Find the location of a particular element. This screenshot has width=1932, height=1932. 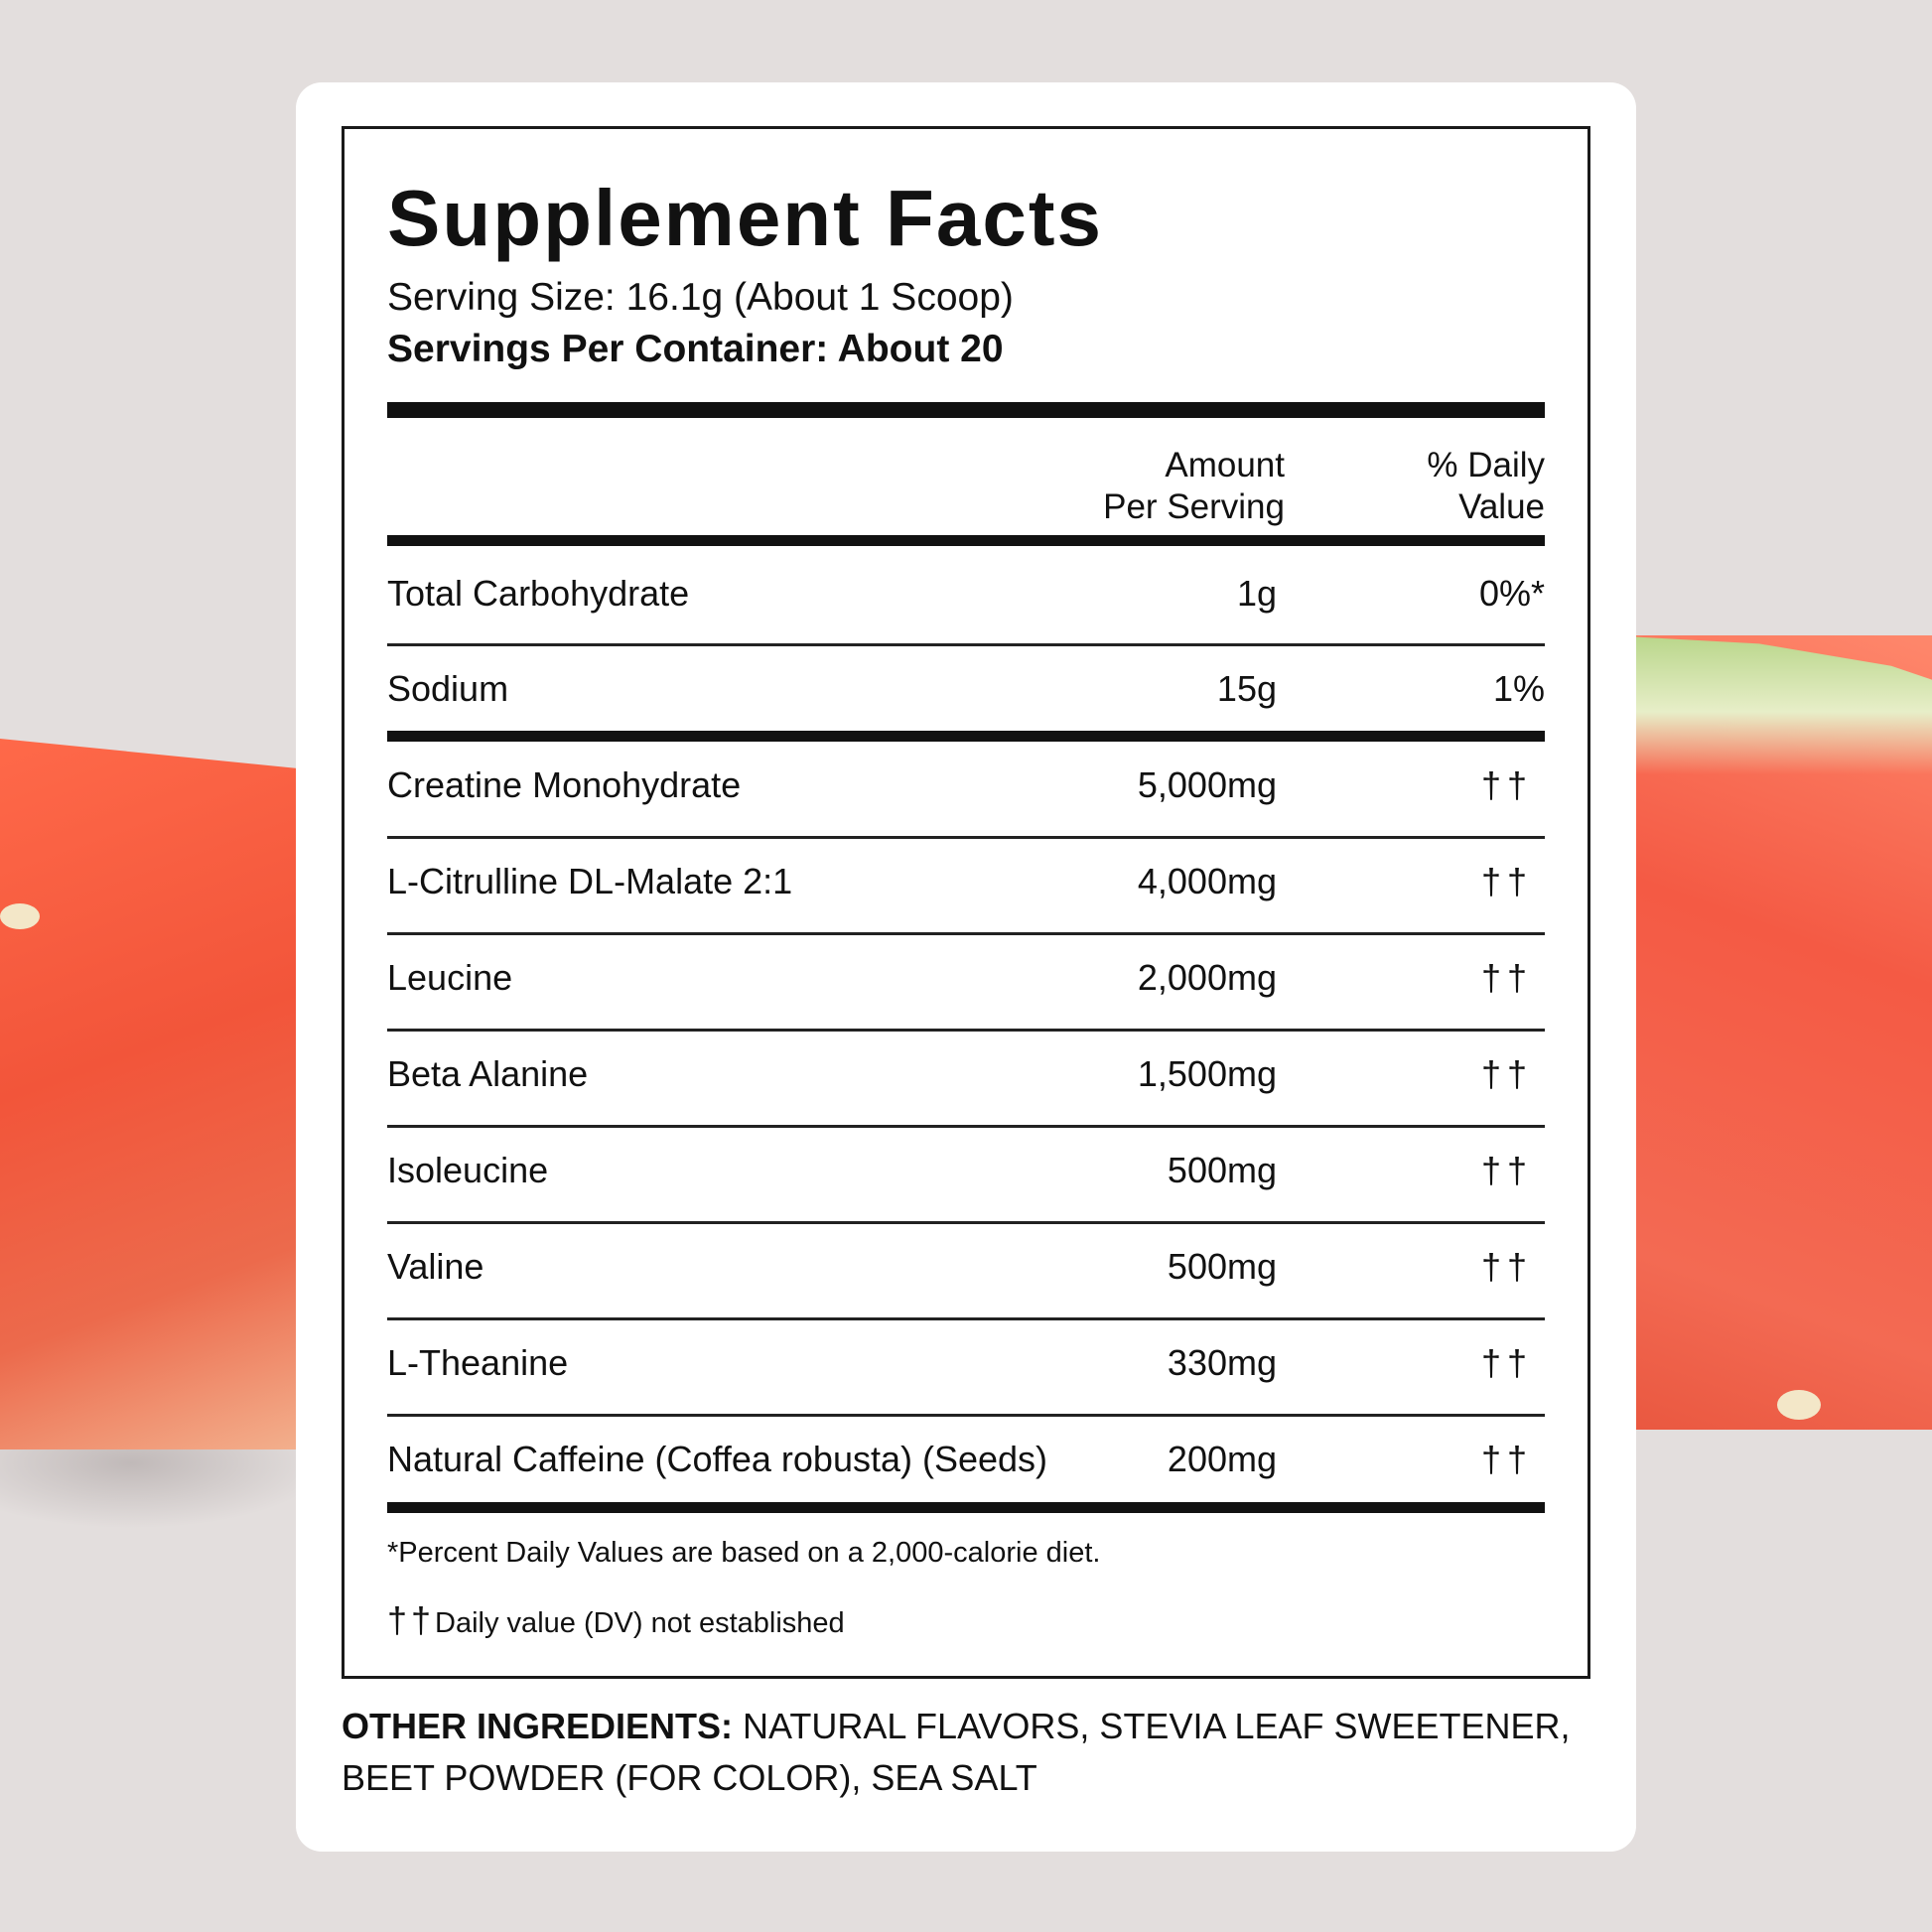

dagger-symbol: †† is located at coordinates (411, 1619).